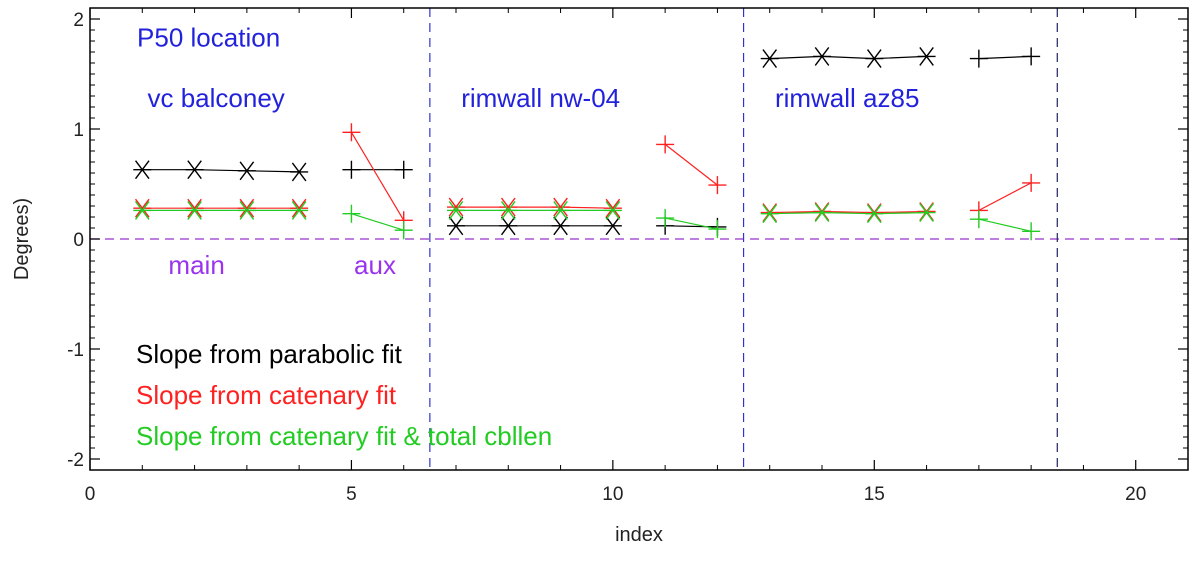 The width and height of the screenshot is (1196, 563). What do you see at coordinates (612, 494) in the screenshot?
I see `x-tick-label: 10` at bounding box center [612, 494].